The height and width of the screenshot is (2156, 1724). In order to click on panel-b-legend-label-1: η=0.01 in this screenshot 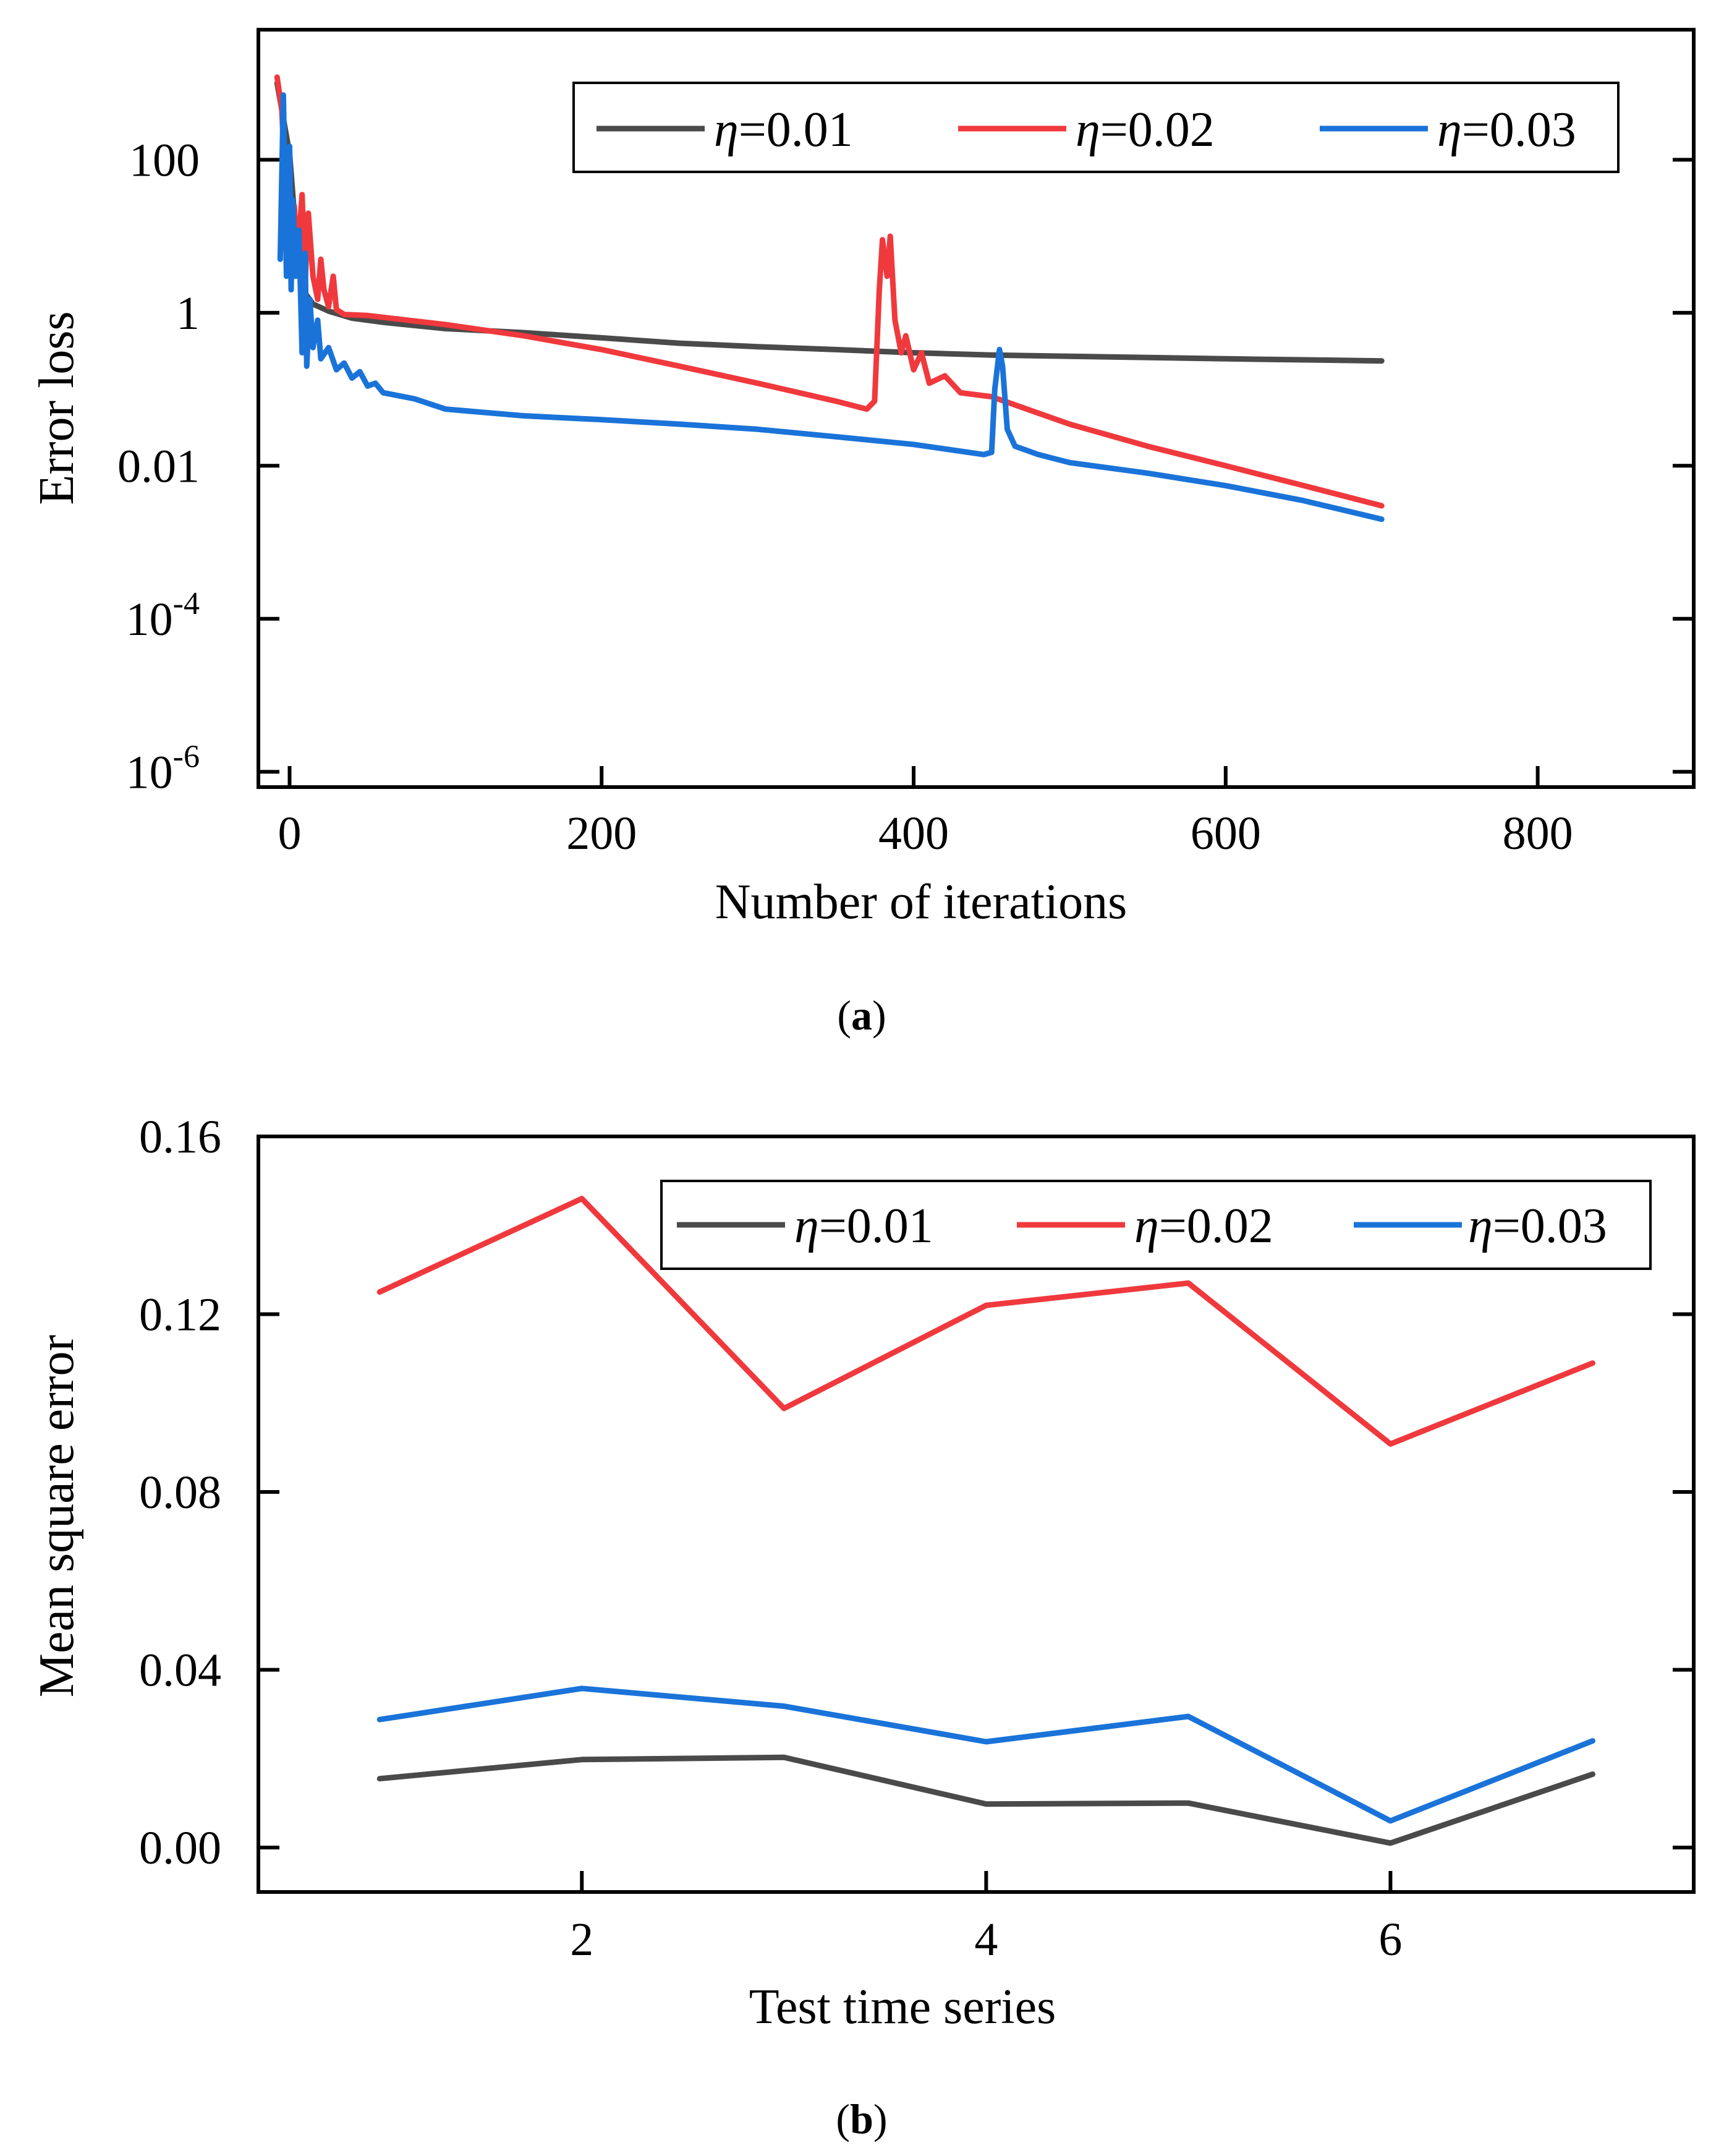, I will do `click(863, 1226)`.